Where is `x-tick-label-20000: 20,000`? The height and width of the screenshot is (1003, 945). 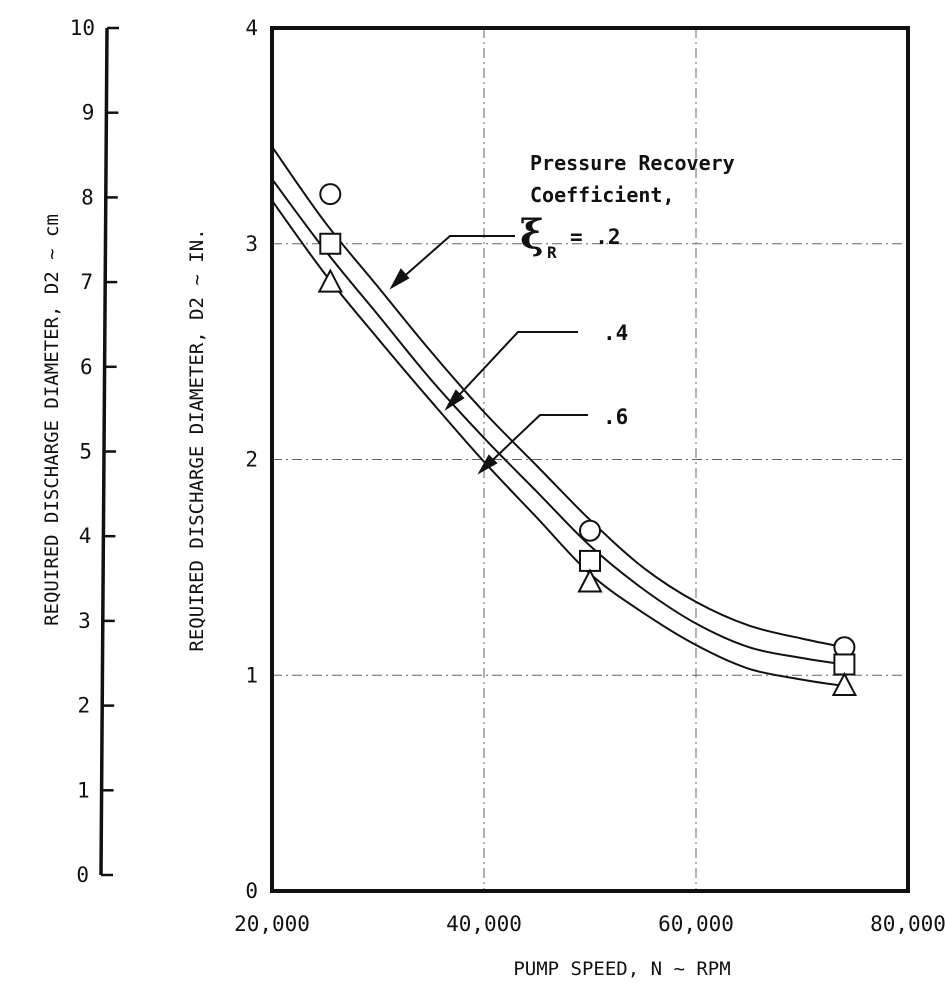
x-tick-label-20000: 20,000 is located at coordinates (272, 924).